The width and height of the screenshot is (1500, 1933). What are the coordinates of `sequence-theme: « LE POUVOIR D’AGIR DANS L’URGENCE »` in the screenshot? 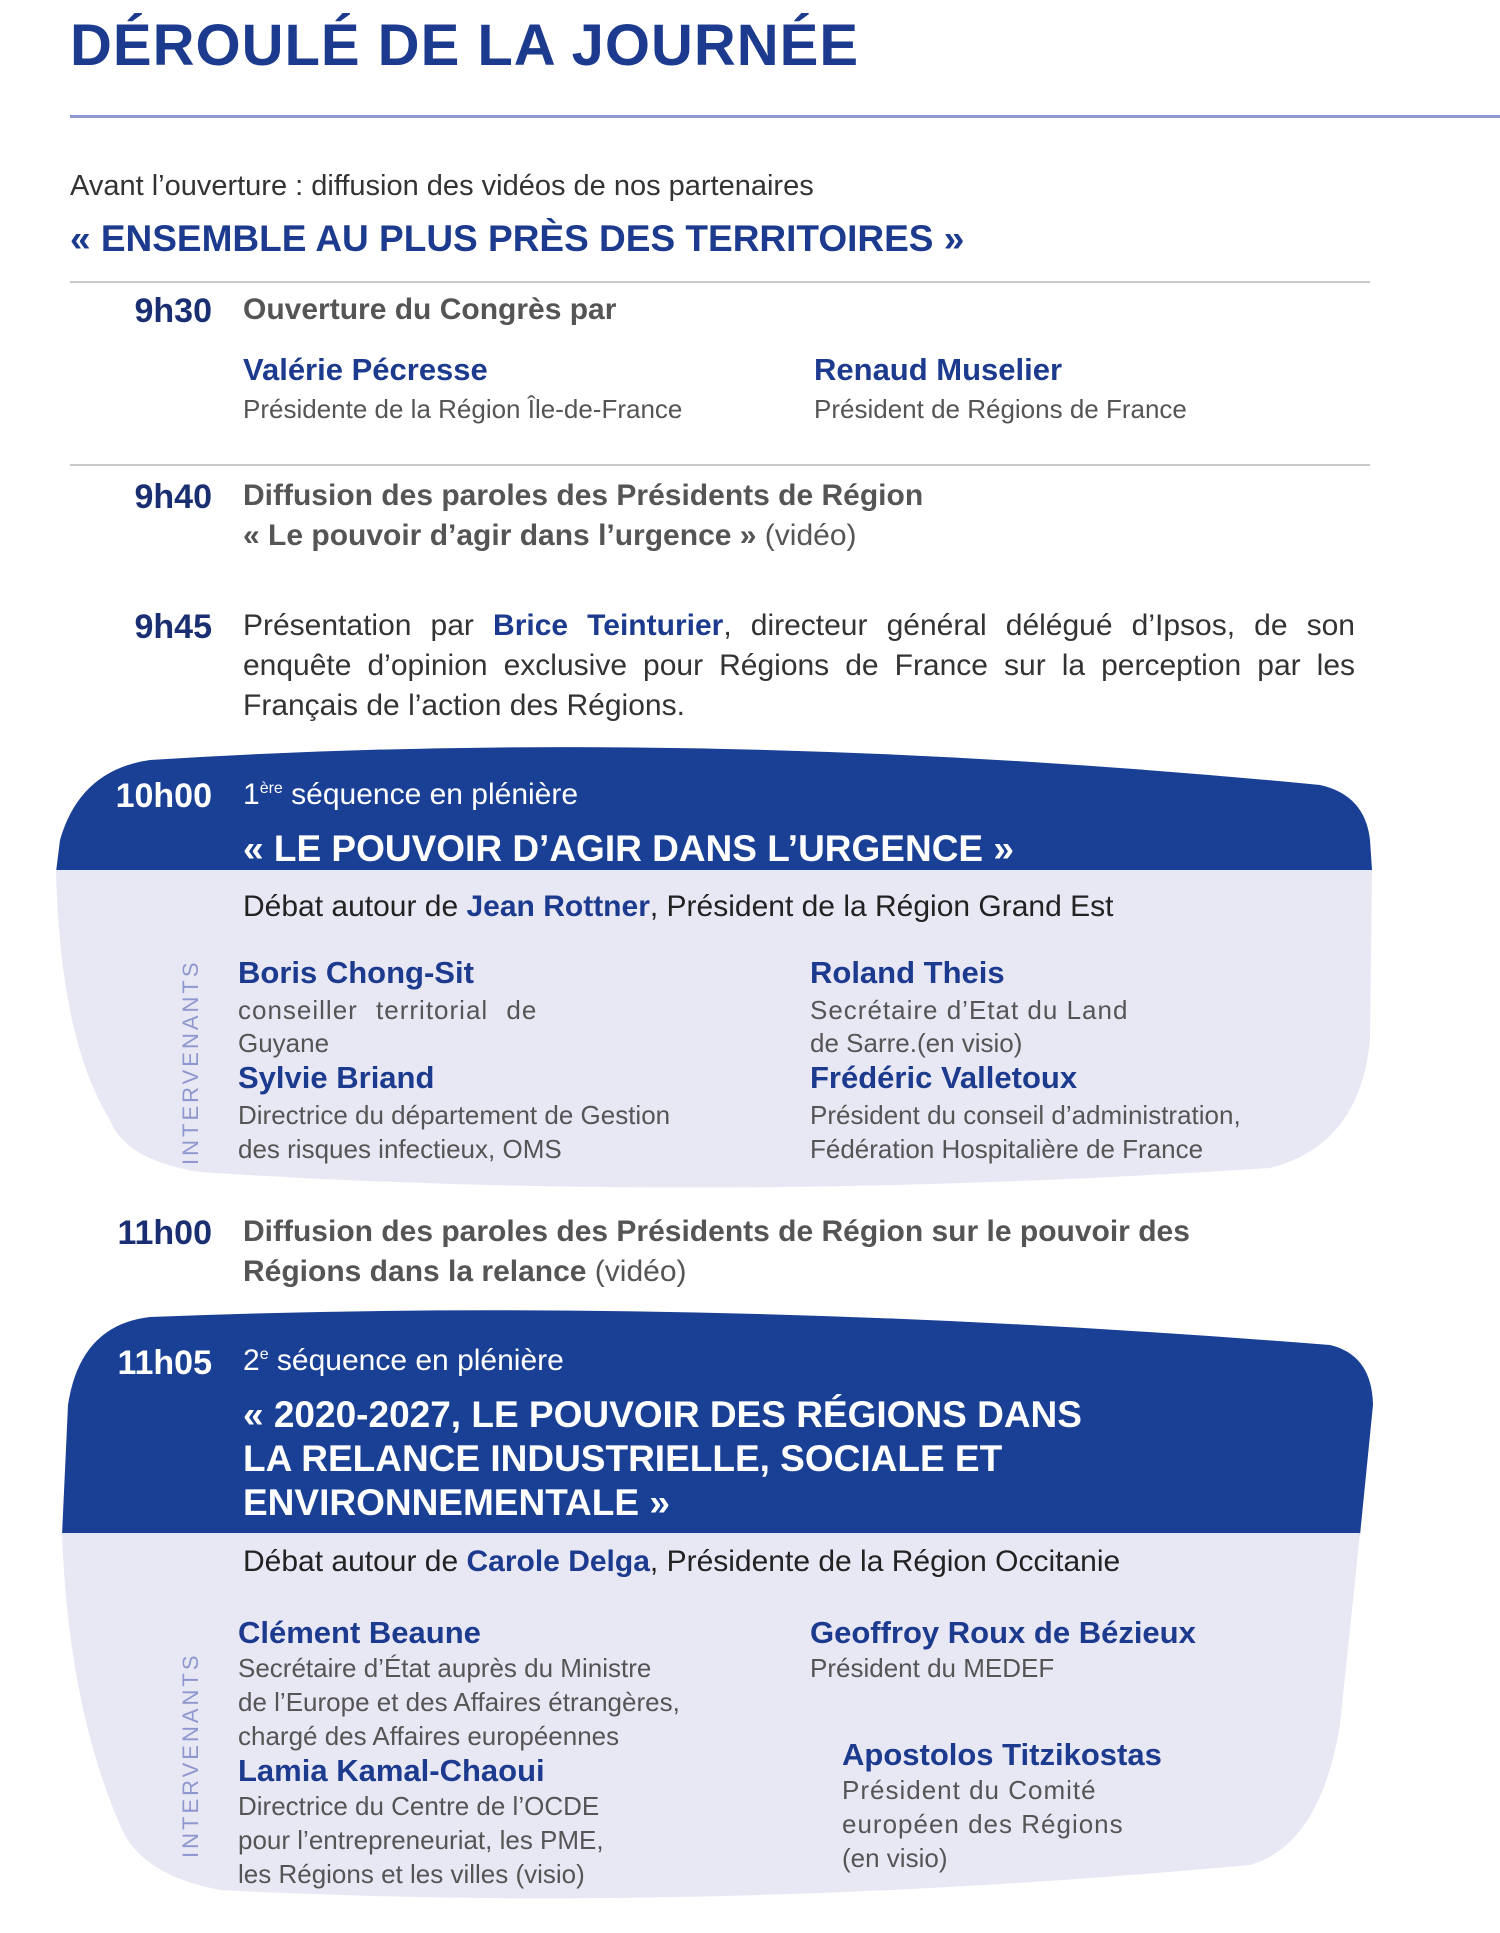 It's located at (628, 848).